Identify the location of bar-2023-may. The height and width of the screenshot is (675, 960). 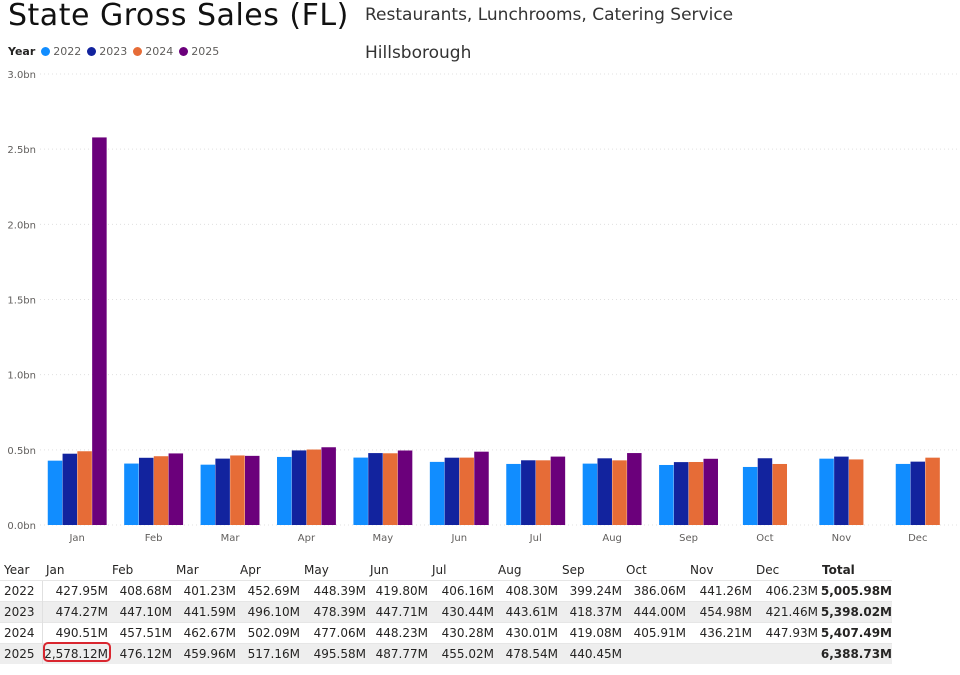
(375, 489).